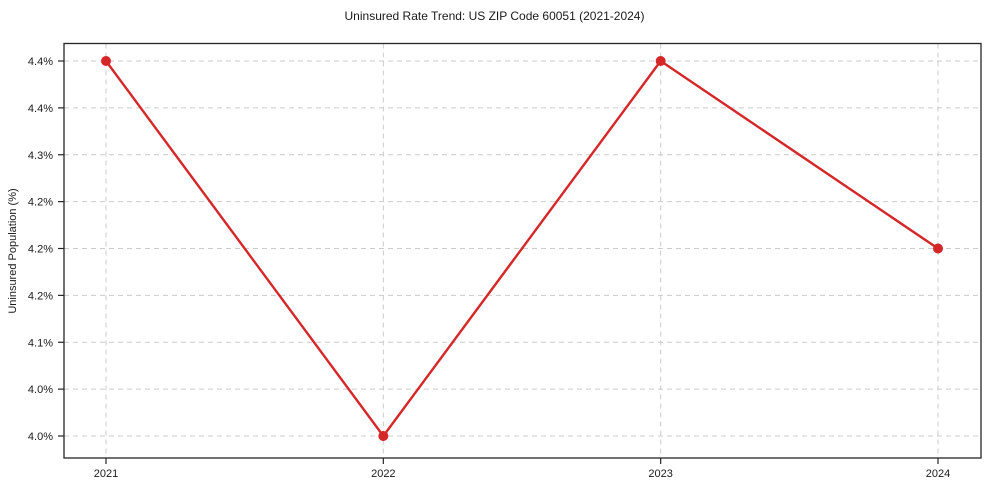  I want to click on x-tick-label: 2022, so click(383, 474).